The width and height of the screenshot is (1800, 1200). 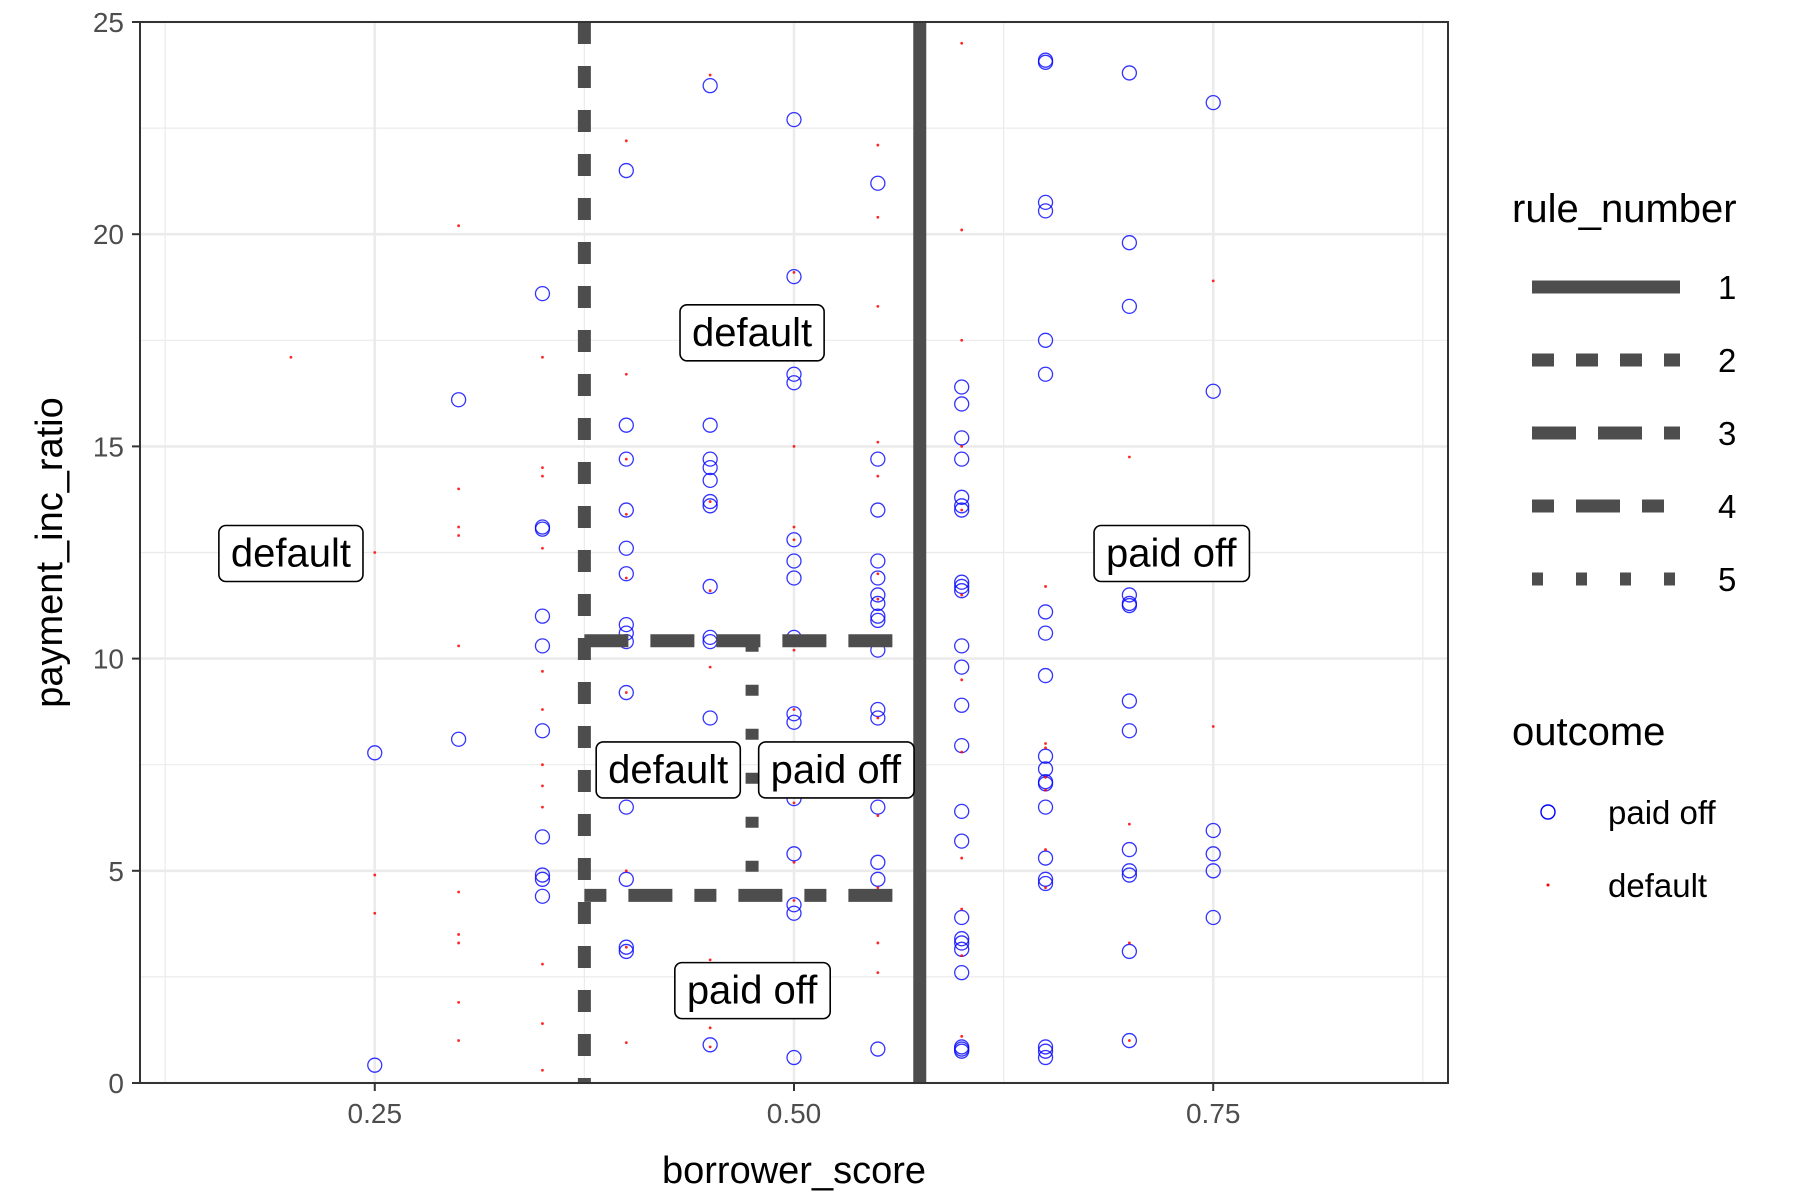 What do you see at coordinates (1213, 1113) in the screenshot?
I see `x-tick-label: 0.75` at bounding box center [1213, 1113].